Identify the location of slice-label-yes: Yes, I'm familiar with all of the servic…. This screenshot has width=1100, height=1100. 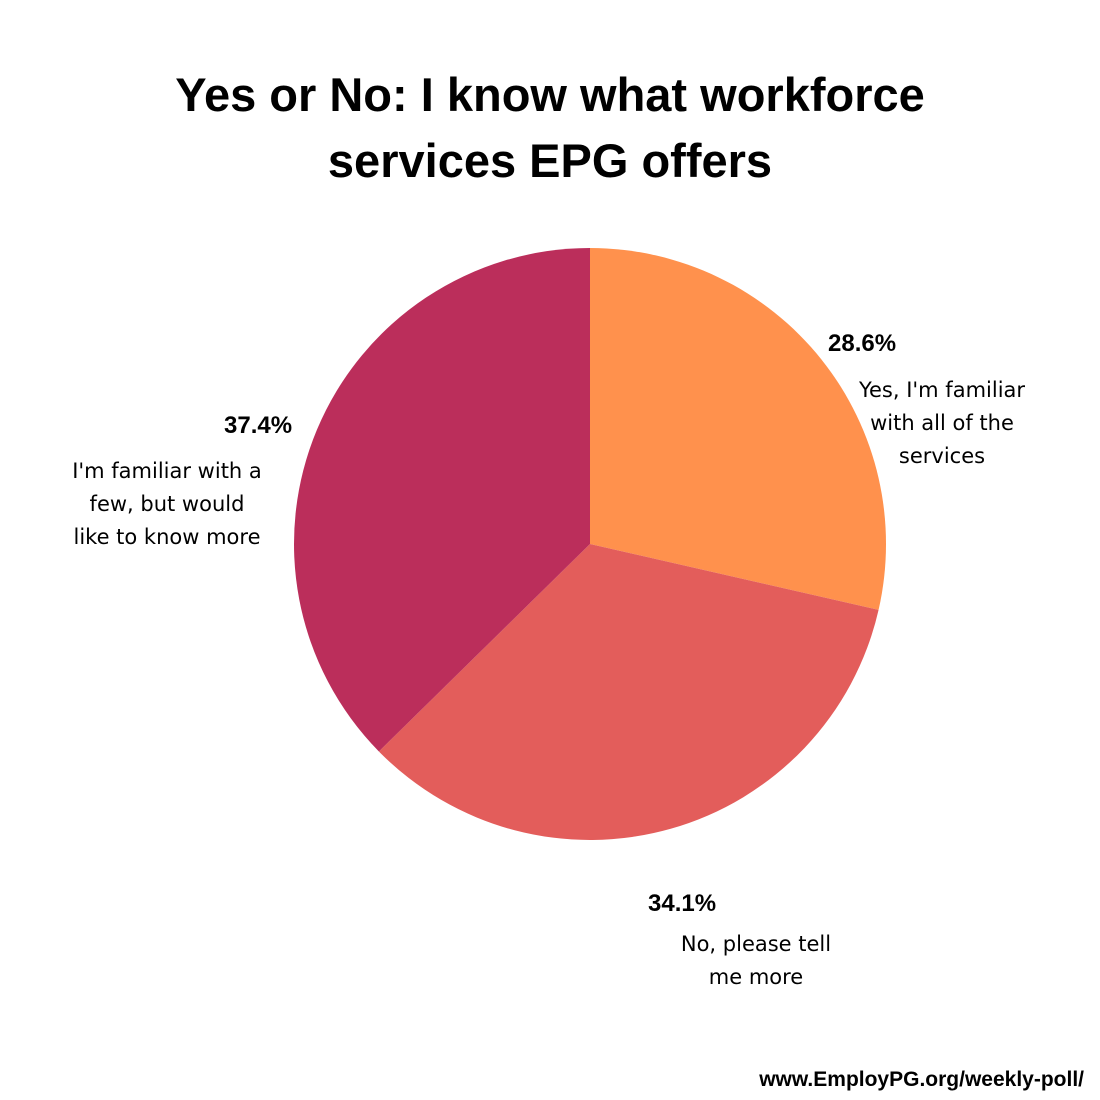
(942, 423).